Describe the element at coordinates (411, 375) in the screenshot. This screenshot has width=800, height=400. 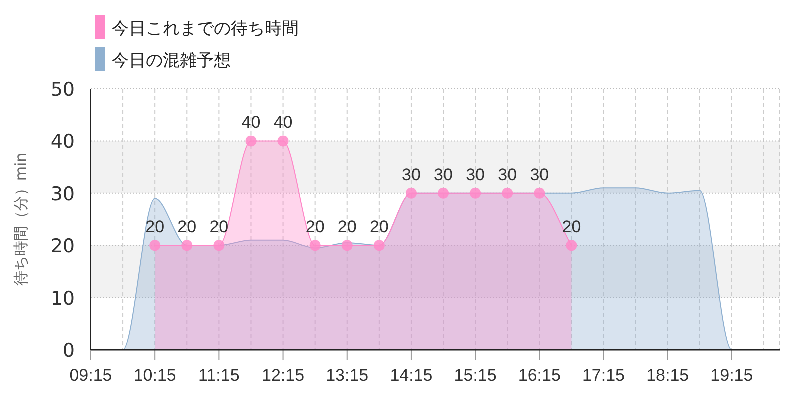
I see `x-tick-label: 14:15` at that location.